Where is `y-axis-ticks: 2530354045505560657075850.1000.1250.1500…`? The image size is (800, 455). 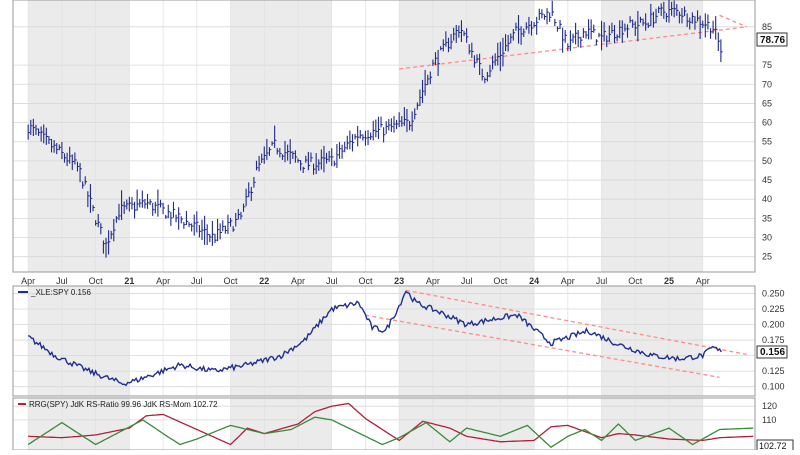 y-axis-ticks: 2530354045505560657075850.1000.1250.1500… is located at coordinates (773, 223).